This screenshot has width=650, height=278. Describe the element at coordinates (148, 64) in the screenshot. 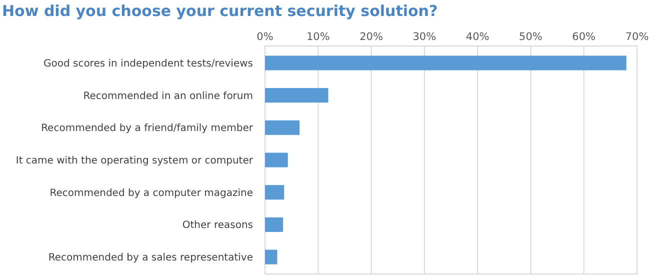

I see `y-tick-label: Good scores in independent tests/reviews` at that location.